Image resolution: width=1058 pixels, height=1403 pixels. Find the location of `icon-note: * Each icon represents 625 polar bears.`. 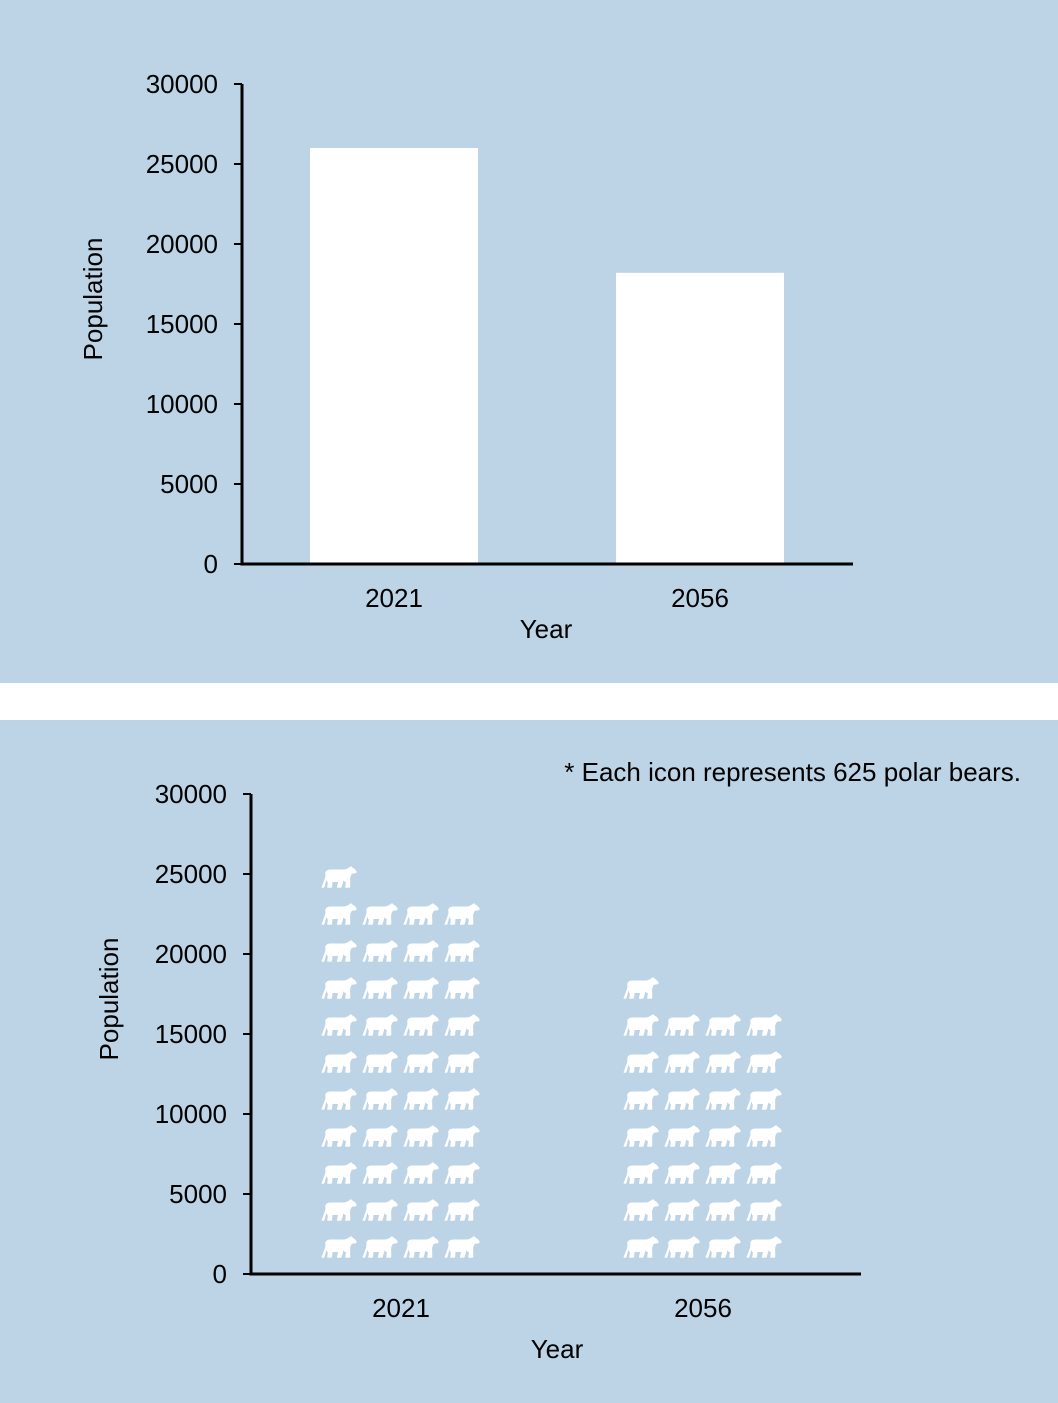

icon-note: * Each icon represents 625 polar bears. is located at coordinates (792, 772).